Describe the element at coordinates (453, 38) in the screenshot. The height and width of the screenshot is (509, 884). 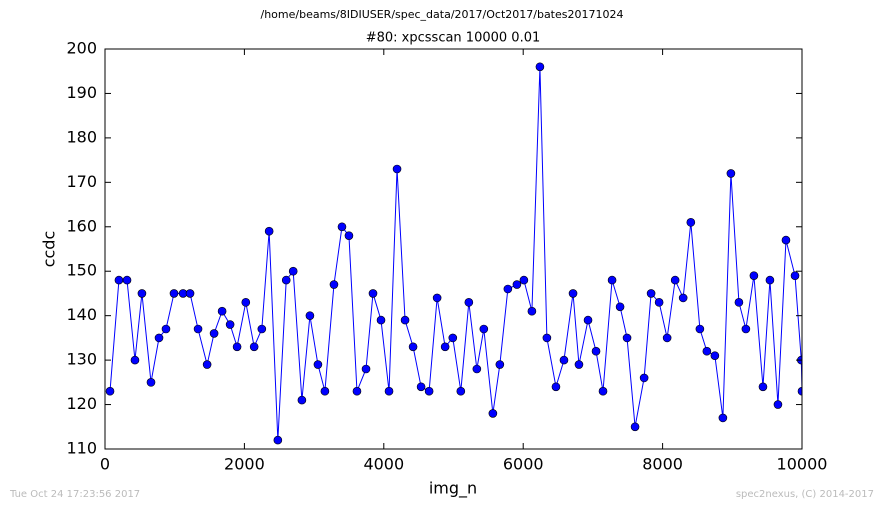
I see `chart-title: #80: xpcsscan 10000 0.01` at that location.